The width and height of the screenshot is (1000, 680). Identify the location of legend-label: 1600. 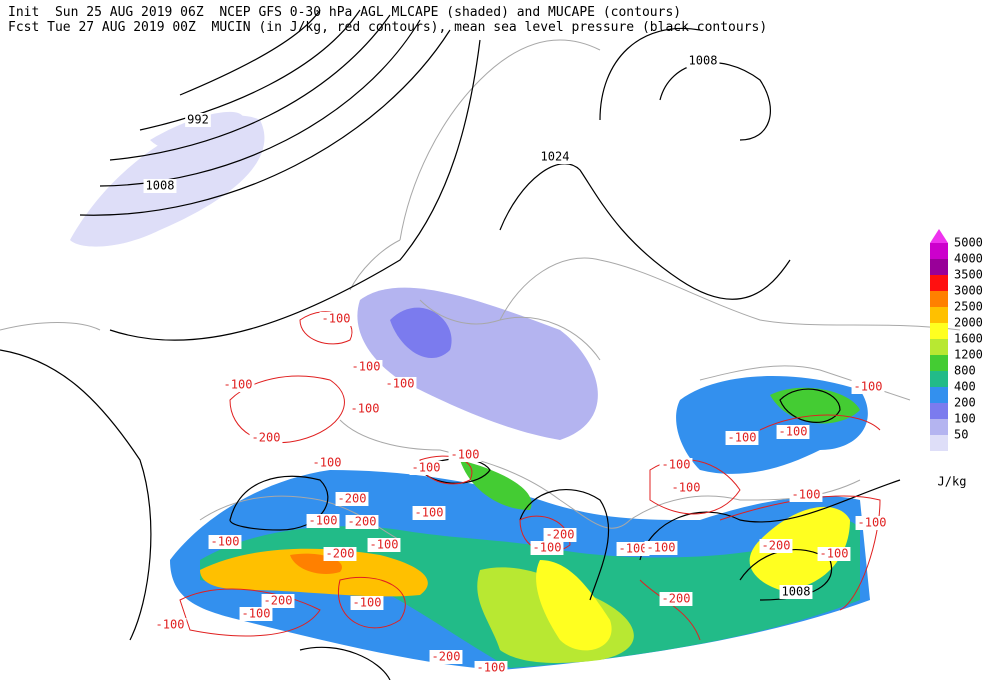
(968, 339).